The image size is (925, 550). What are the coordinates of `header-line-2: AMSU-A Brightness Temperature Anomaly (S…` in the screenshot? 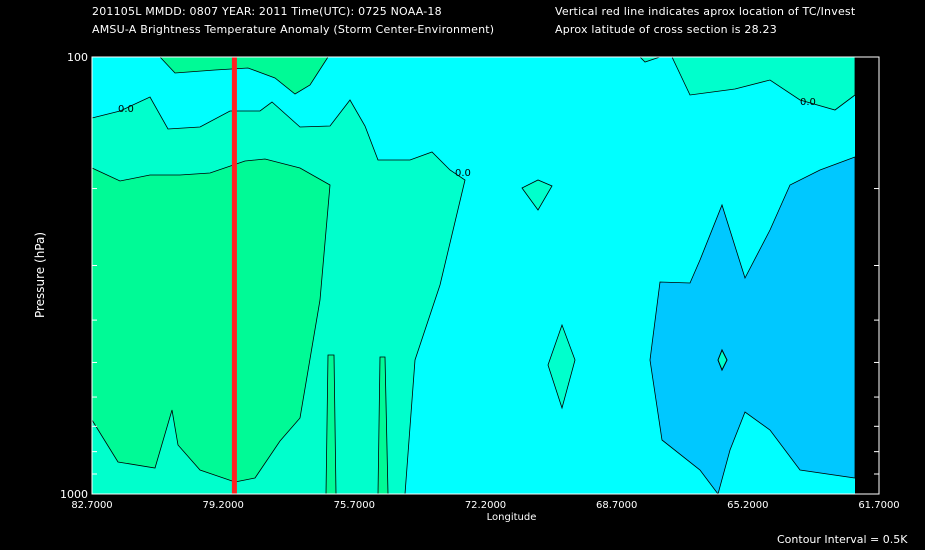 It's located at (293, 29).